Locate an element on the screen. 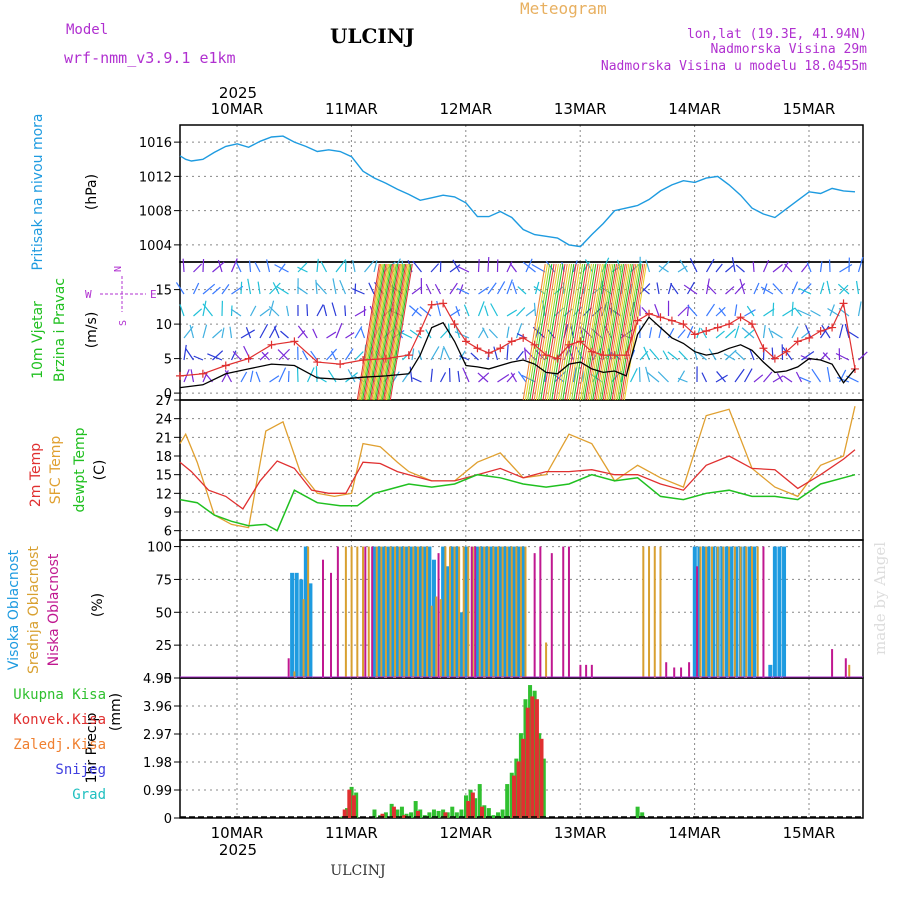 The image size is (900, 900). temp-2m-line is located at coordinates (517, 479).